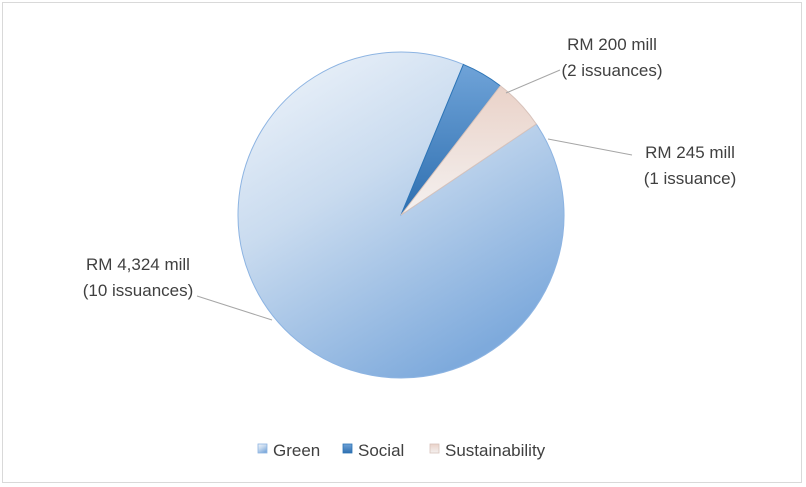 Image resolution: width=806 pixels, height=487 pixels. I want to click on data-label-sustainability-issuances: (1 issuance), so click(690, 178).